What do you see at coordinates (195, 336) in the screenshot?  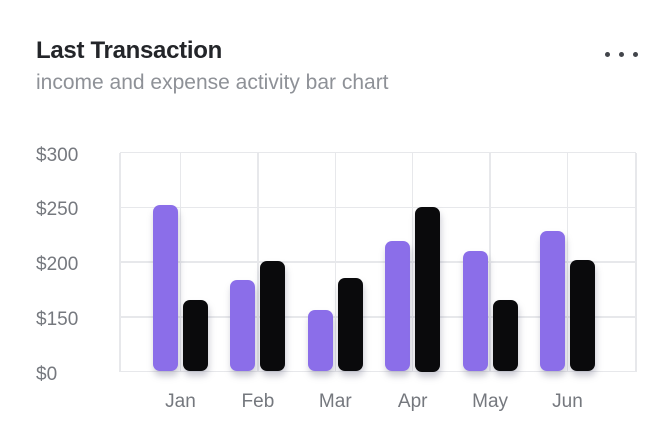 I see `bar-expense-jan` at bounding box center [195, 336].